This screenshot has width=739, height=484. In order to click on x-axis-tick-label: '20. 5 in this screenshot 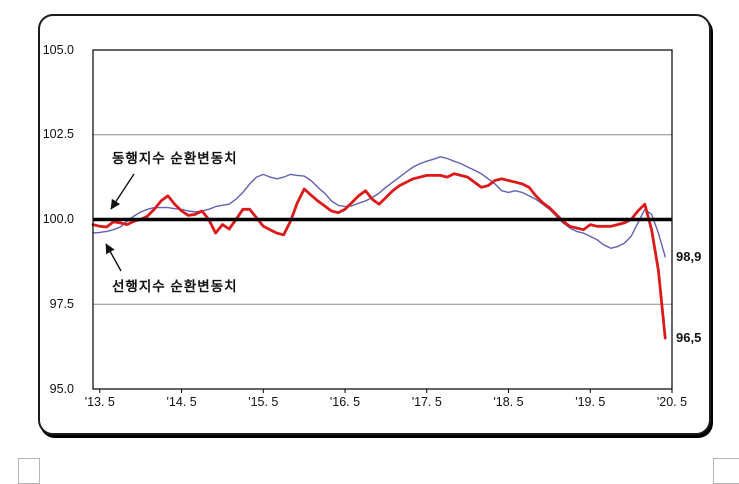, I will do `click(672, 402)`.